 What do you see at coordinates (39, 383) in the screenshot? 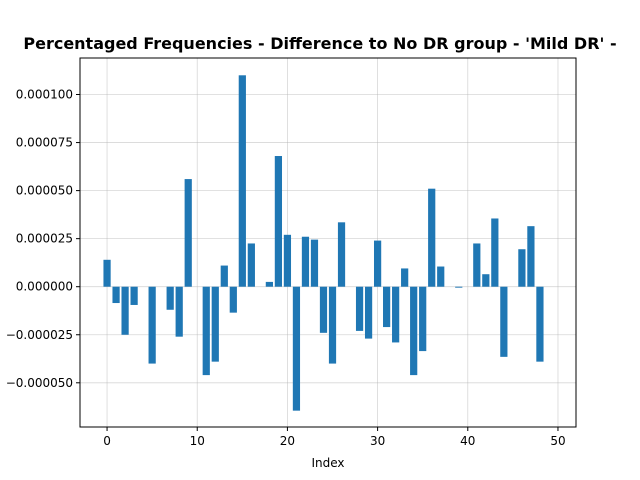
I see `y-tick-label: −0.000050` at bounding box center [39, 383].